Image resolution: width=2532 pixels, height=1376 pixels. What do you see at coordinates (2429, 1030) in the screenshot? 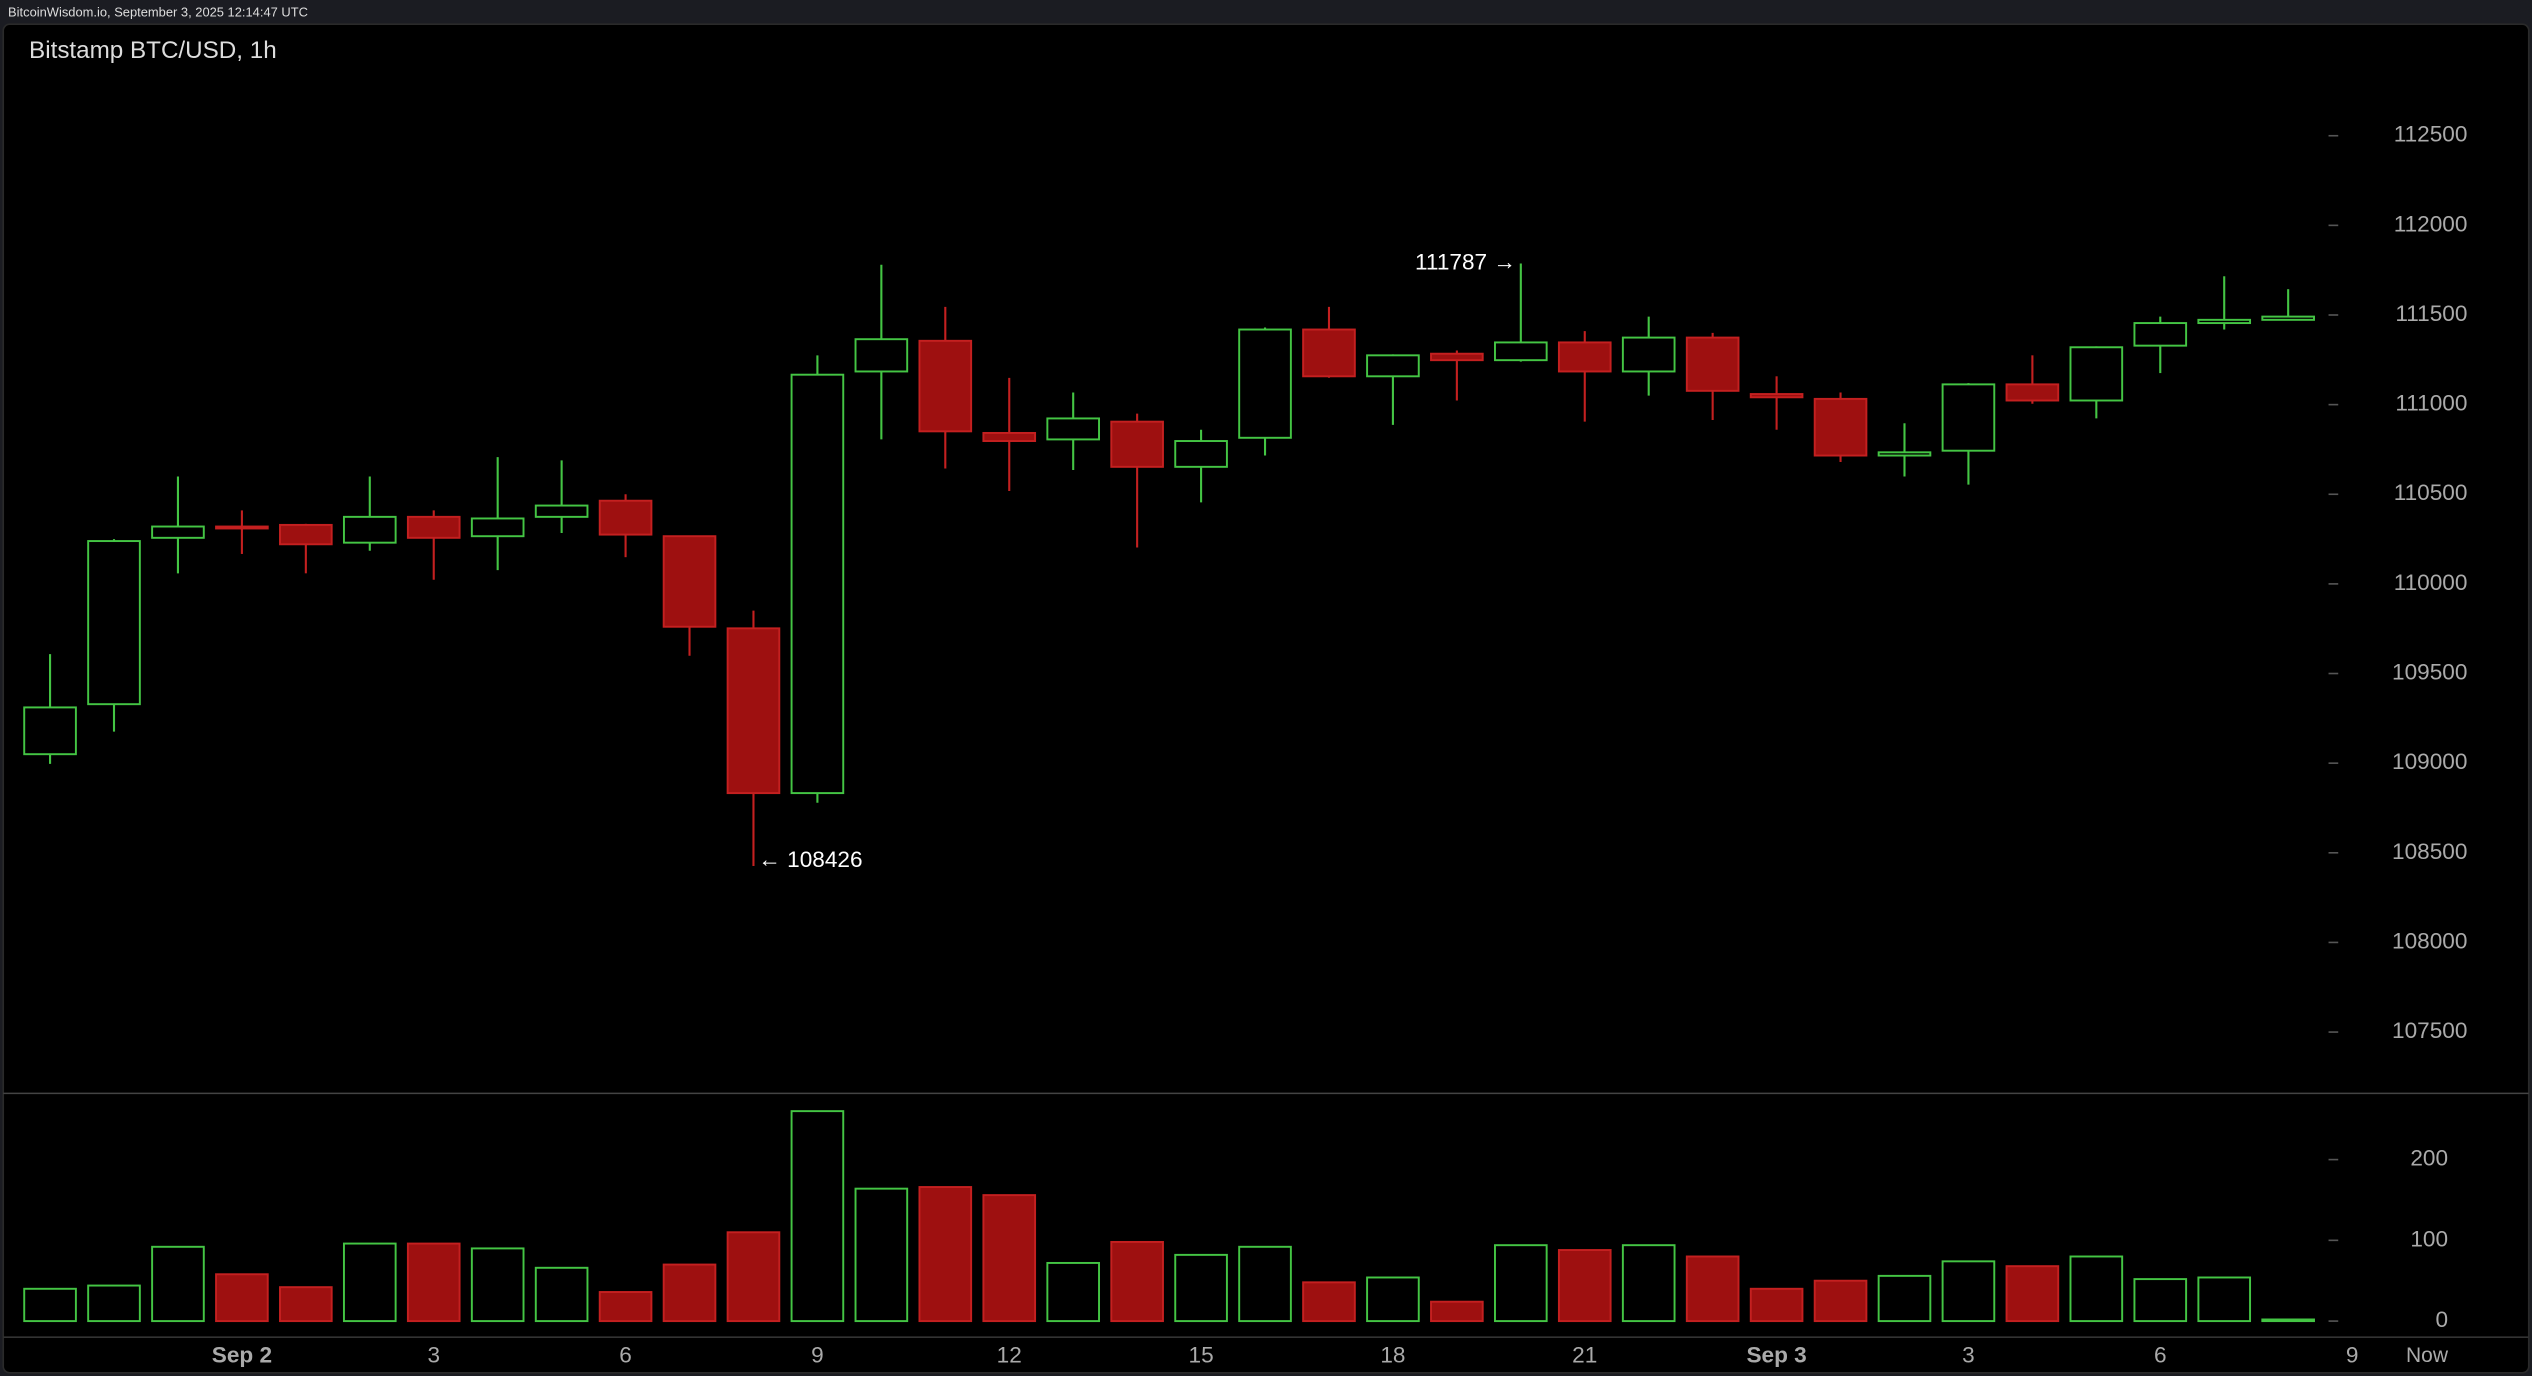
I see `y-tick-label: 107500` at bounding box center [2429, 1030].